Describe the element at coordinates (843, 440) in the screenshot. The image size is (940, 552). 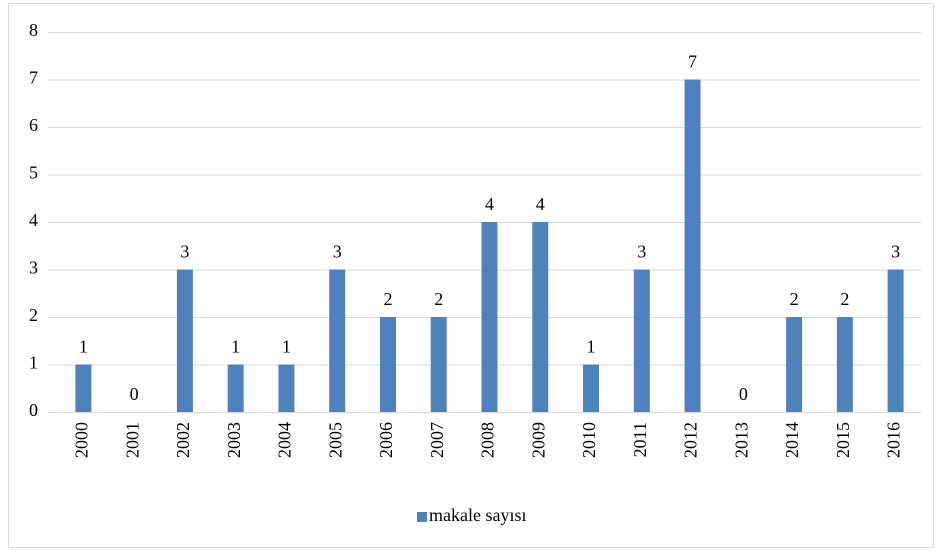
I see `x-tick-label: 2015` at that location.